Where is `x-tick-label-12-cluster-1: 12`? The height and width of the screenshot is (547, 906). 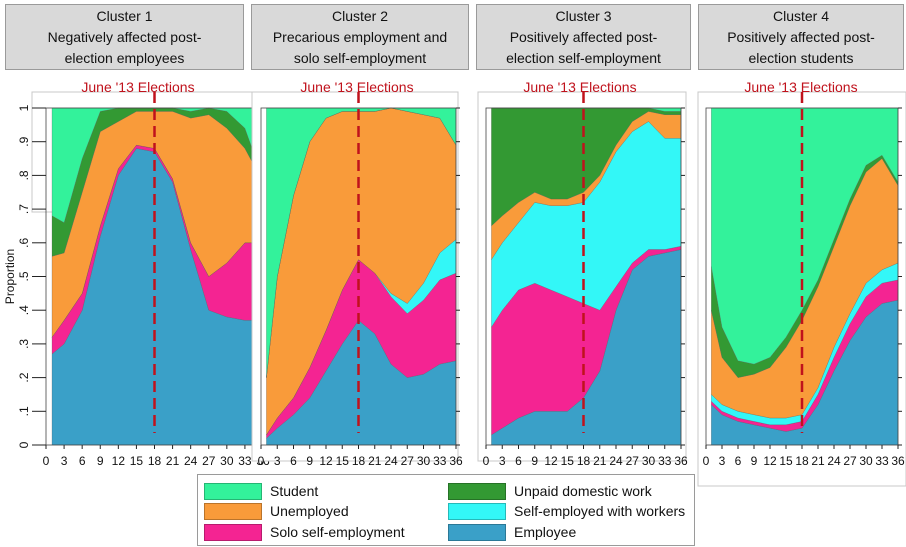
x-tick-label-12-cluster-1: 12 is located at coordinates (119, 461).